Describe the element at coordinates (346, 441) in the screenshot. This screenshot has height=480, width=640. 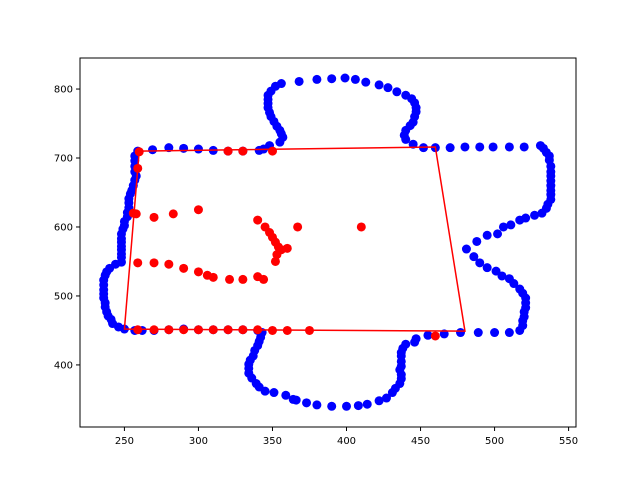
I see `x-tick-label: 400` at that location.